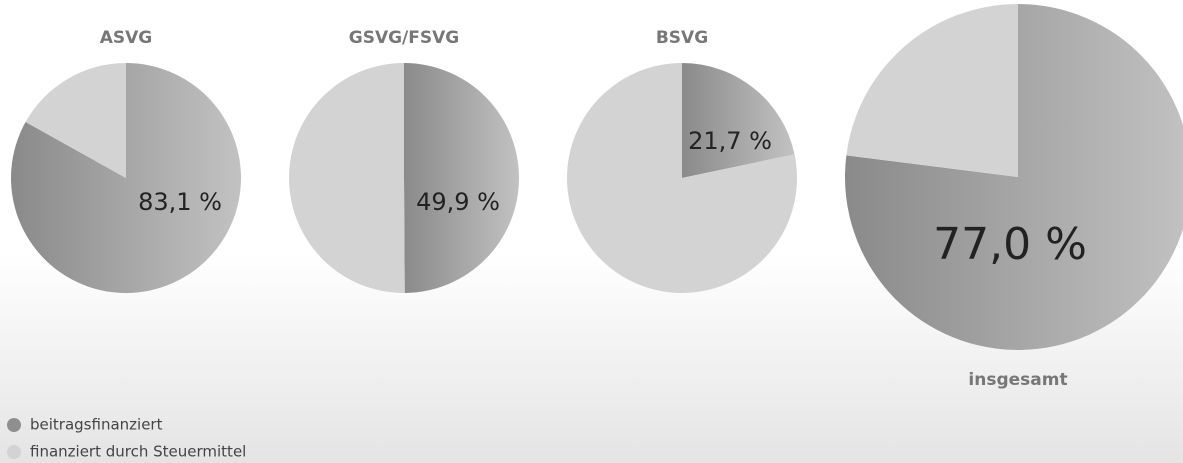 This screenshot has height=463, width=1183. I want to click on pie-title: BSVG, so click(682, 38).